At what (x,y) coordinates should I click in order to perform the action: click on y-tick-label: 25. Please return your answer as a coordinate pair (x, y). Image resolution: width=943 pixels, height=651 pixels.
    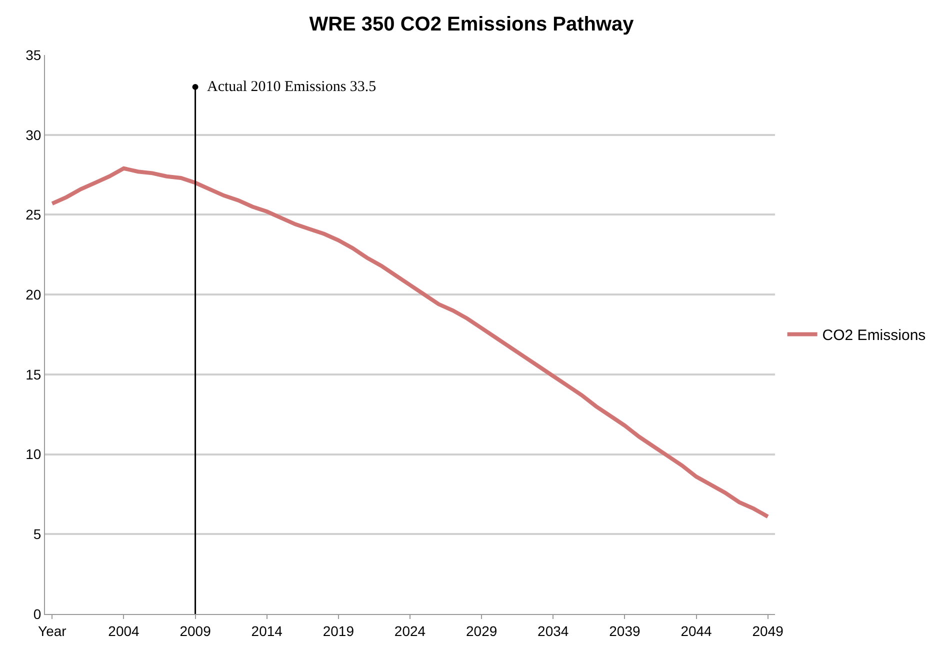
    Looking at the image, I should click on (34, 214).